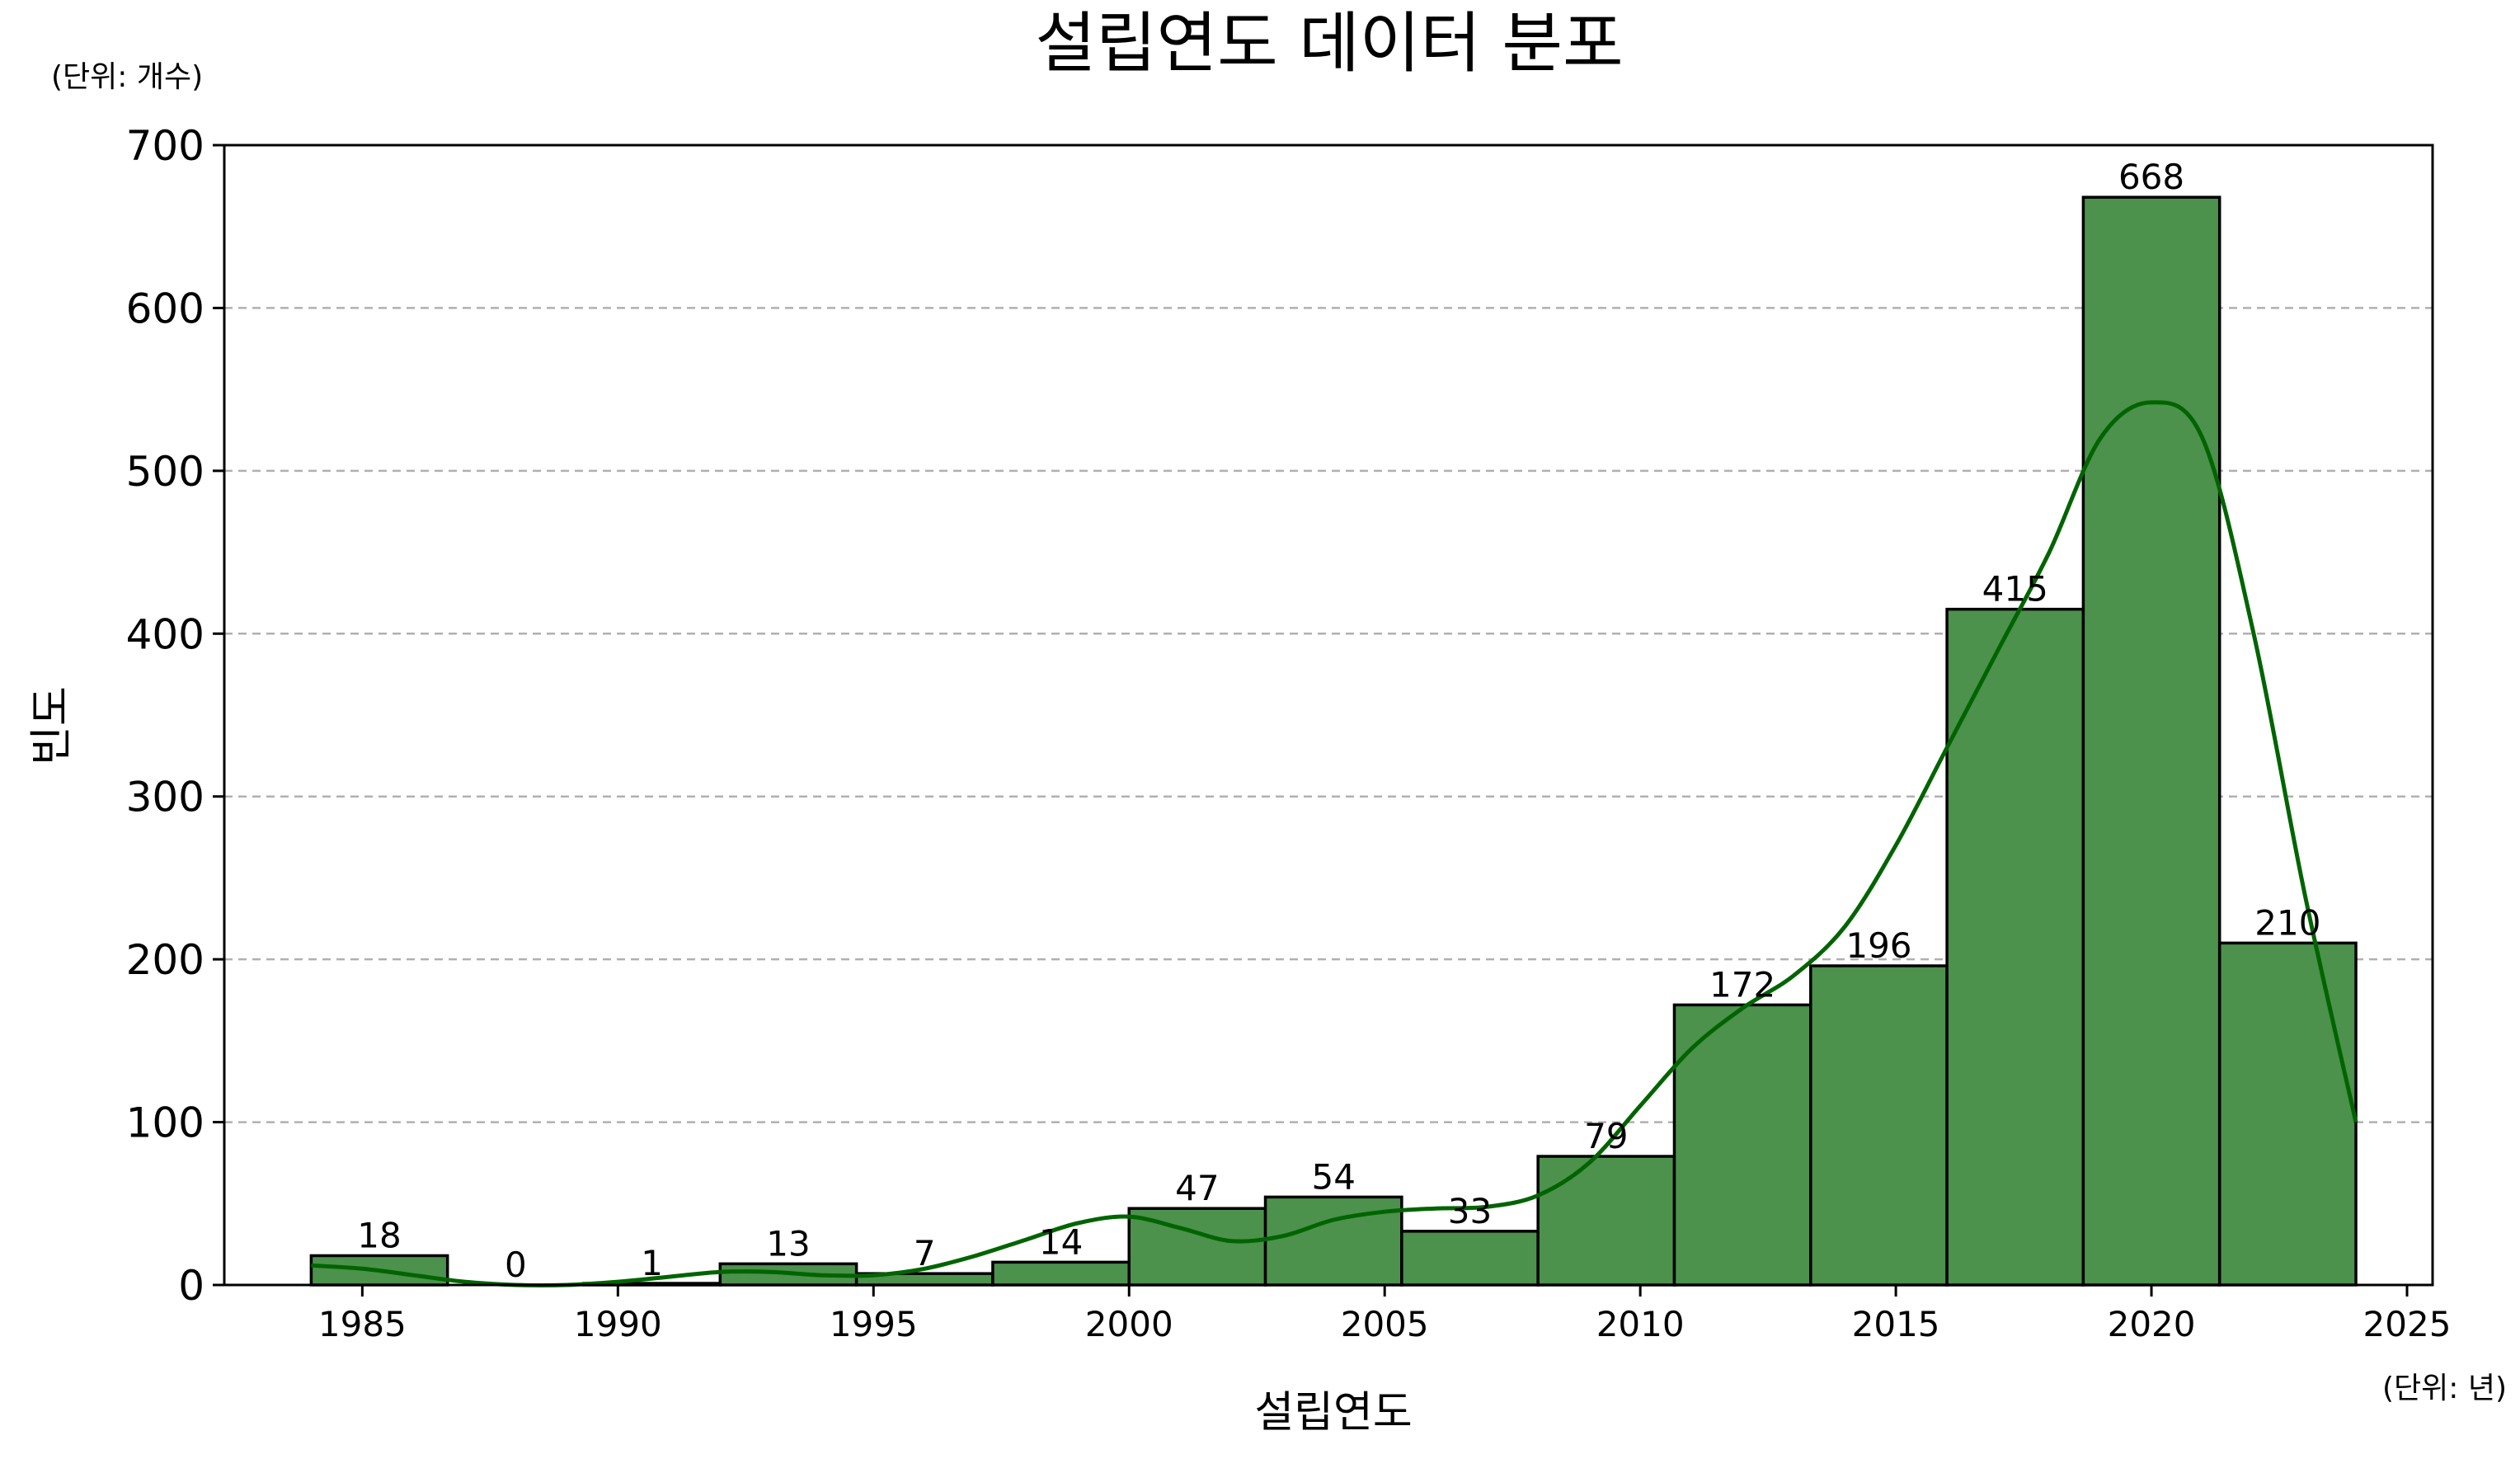 This screenshot has height=1459, width=2520. What do you see at coordinates (165, 146) in the screenshot?
I see `y-tick-label-7: 700` at bounding box center [165, 146].